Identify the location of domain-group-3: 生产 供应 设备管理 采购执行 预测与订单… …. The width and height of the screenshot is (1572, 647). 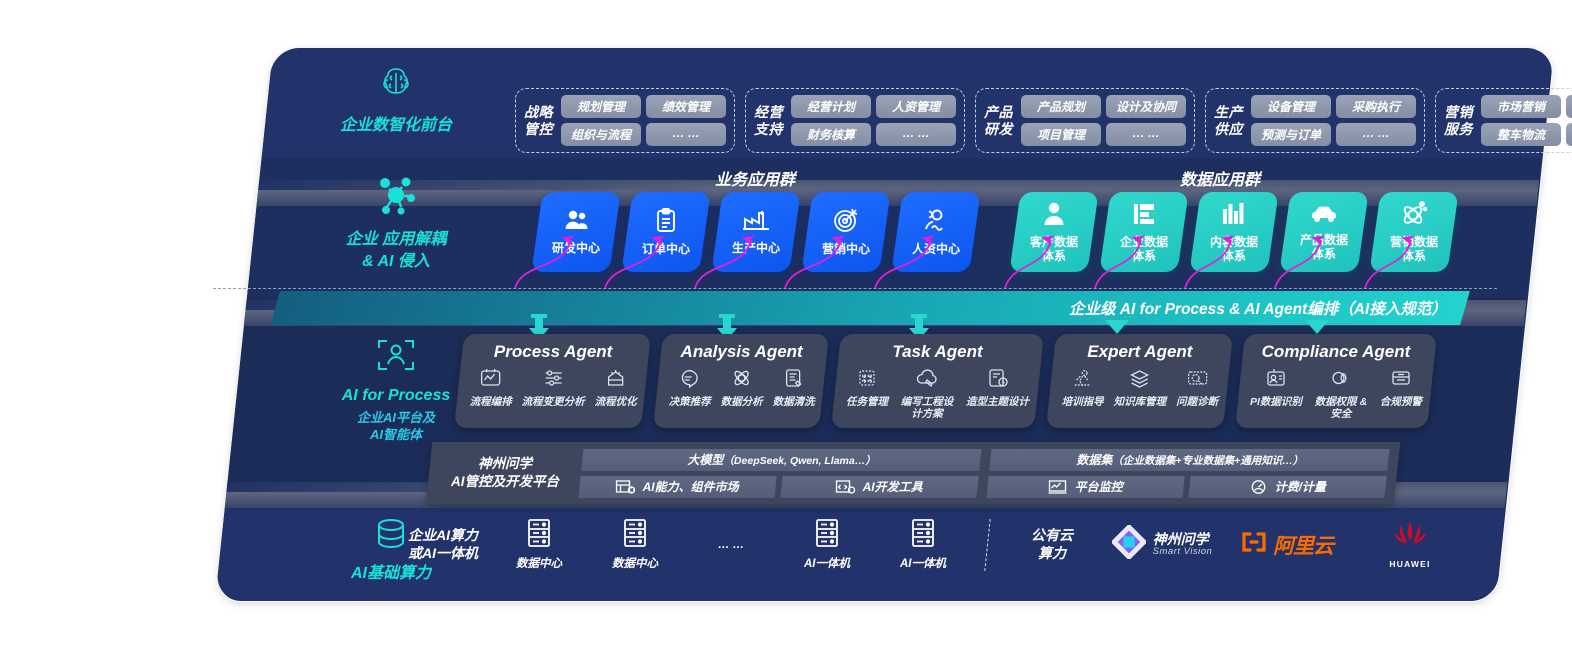
(1315, 120).